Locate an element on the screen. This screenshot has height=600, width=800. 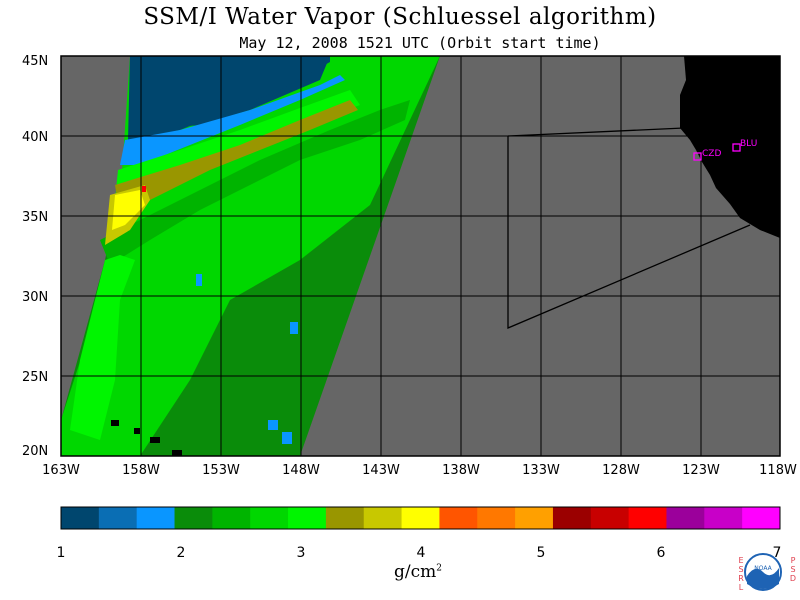
hawaii-islands is located at coordinates (146, 438).